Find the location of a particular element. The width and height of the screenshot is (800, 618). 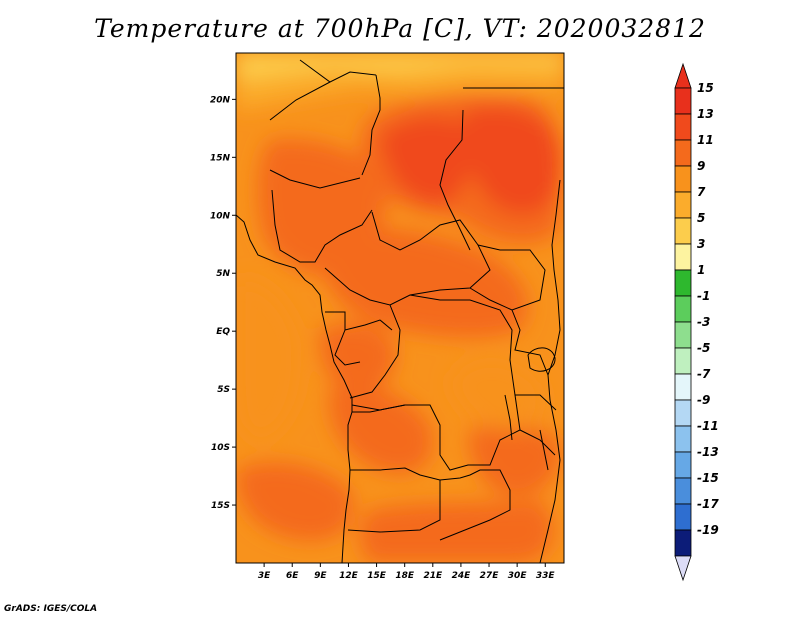

lon-tick-label: 27E is located at coordinates (490, 576).